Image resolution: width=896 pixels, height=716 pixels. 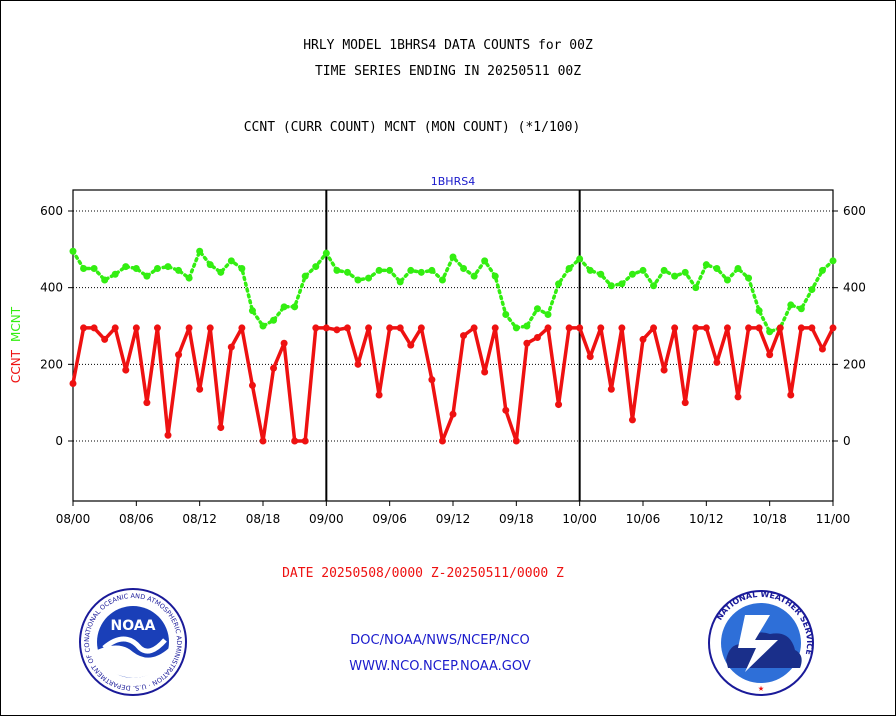 What do you see at coordinates (326, 519) in the screenshot?
I see `x-tick-label: 09/00` at bounding box center [326, 519].